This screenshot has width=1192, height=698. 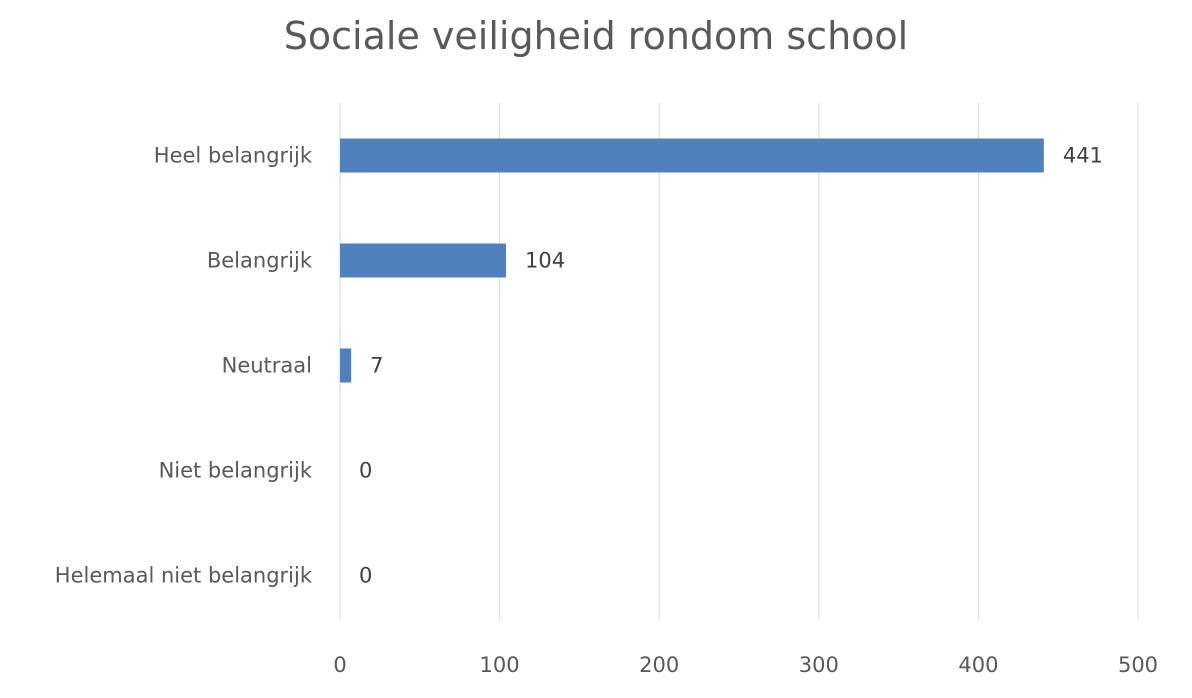 What do you see at coordinates (260, 261) in the screenshot?
I see `category-label: Belangrijk` at bounding box center [260, 261].